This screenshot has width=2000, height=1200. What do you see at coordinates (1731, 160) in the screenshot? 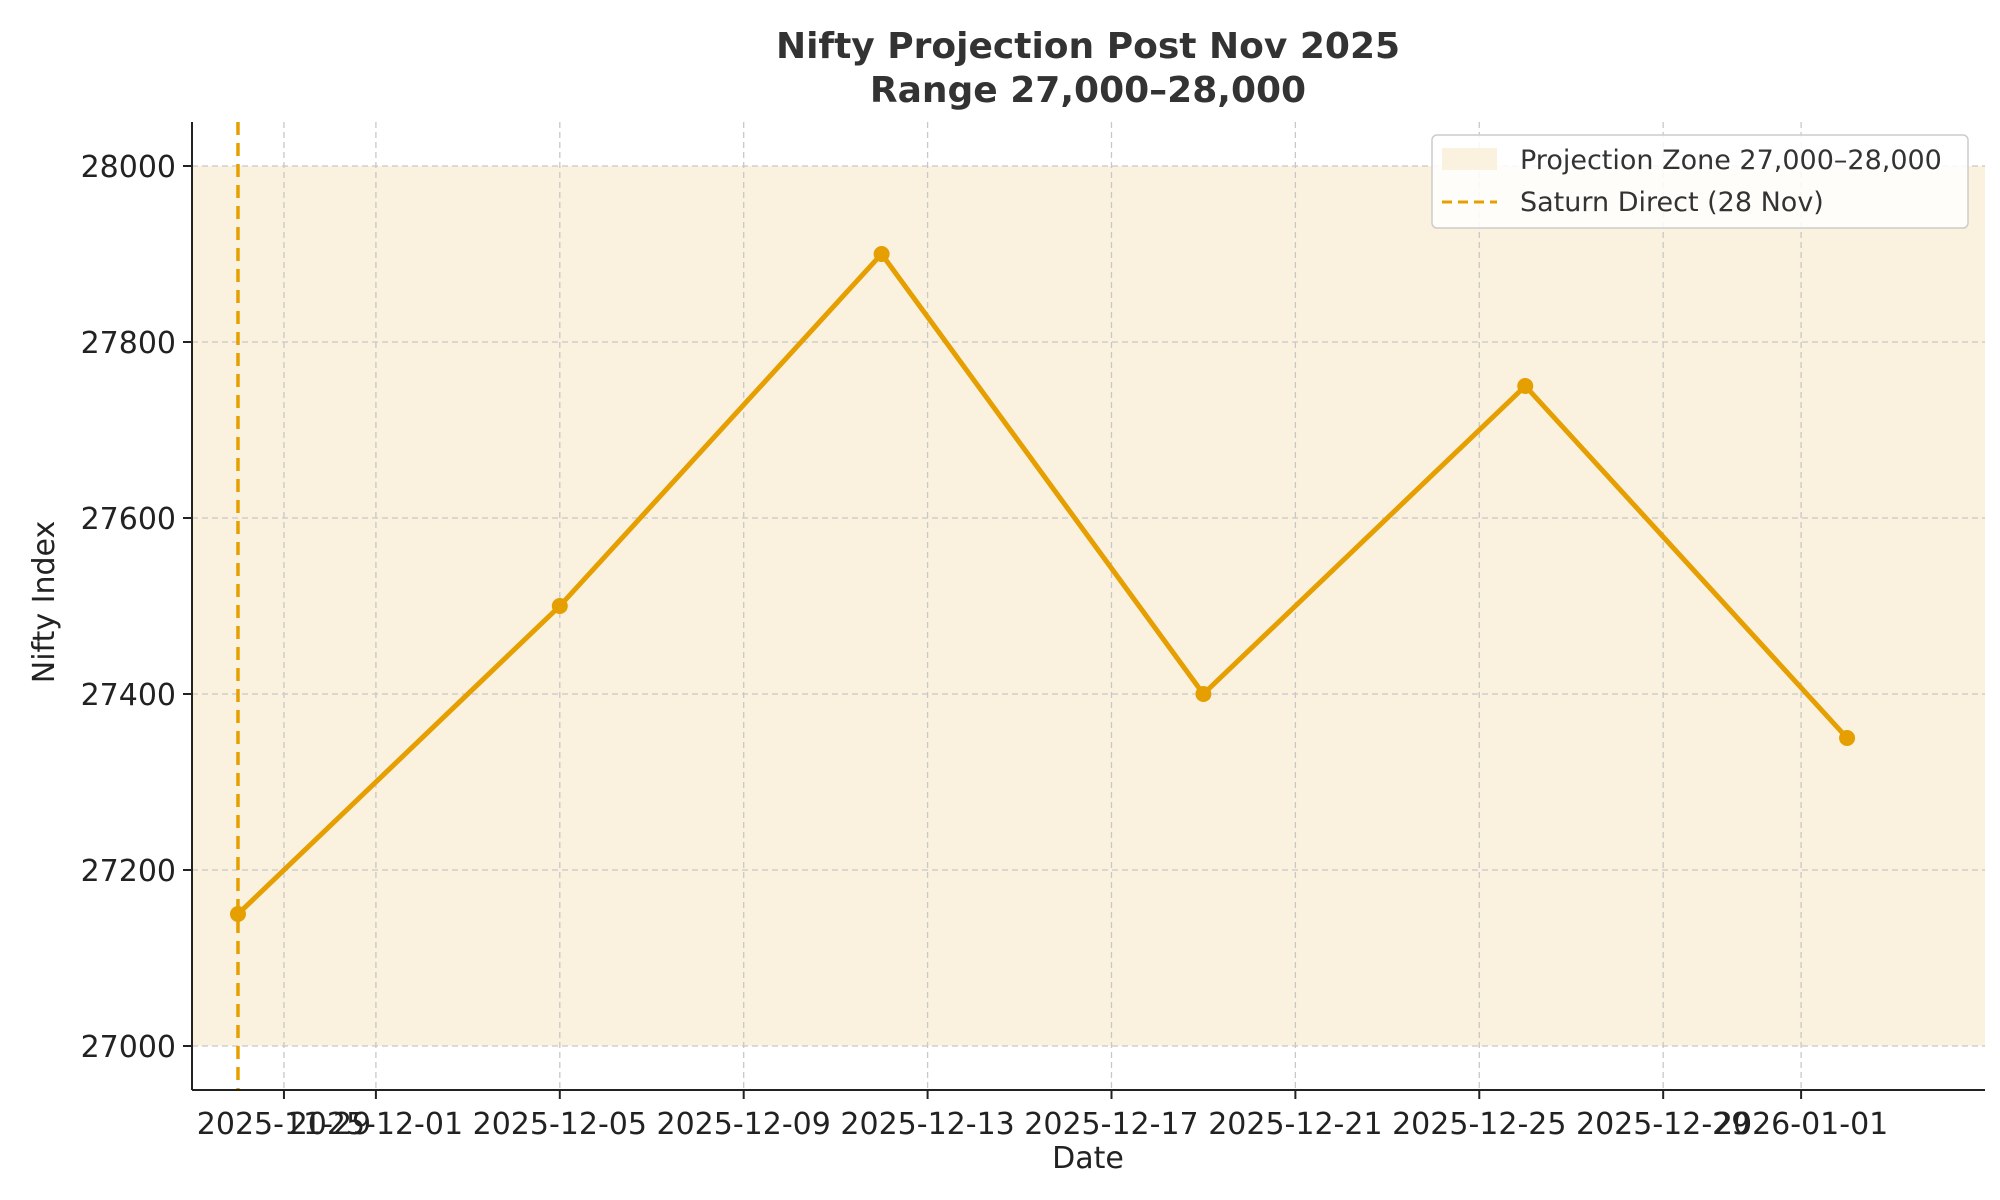
I see `legend-zone-label: Projection Zone 27,000–28,000` at bounding box center [1731, 160].